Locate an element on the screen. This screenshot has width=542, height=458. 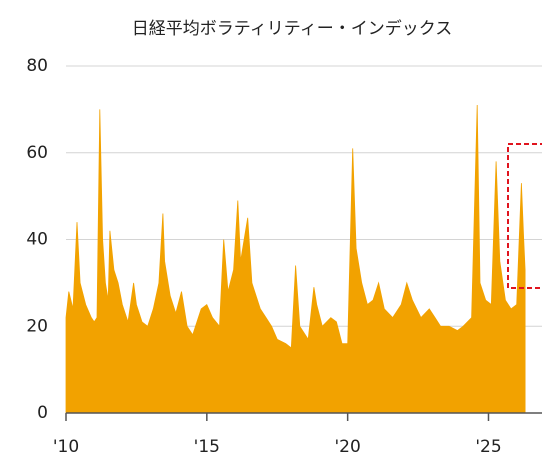
highlight-box is located at coordinates (524, 216).